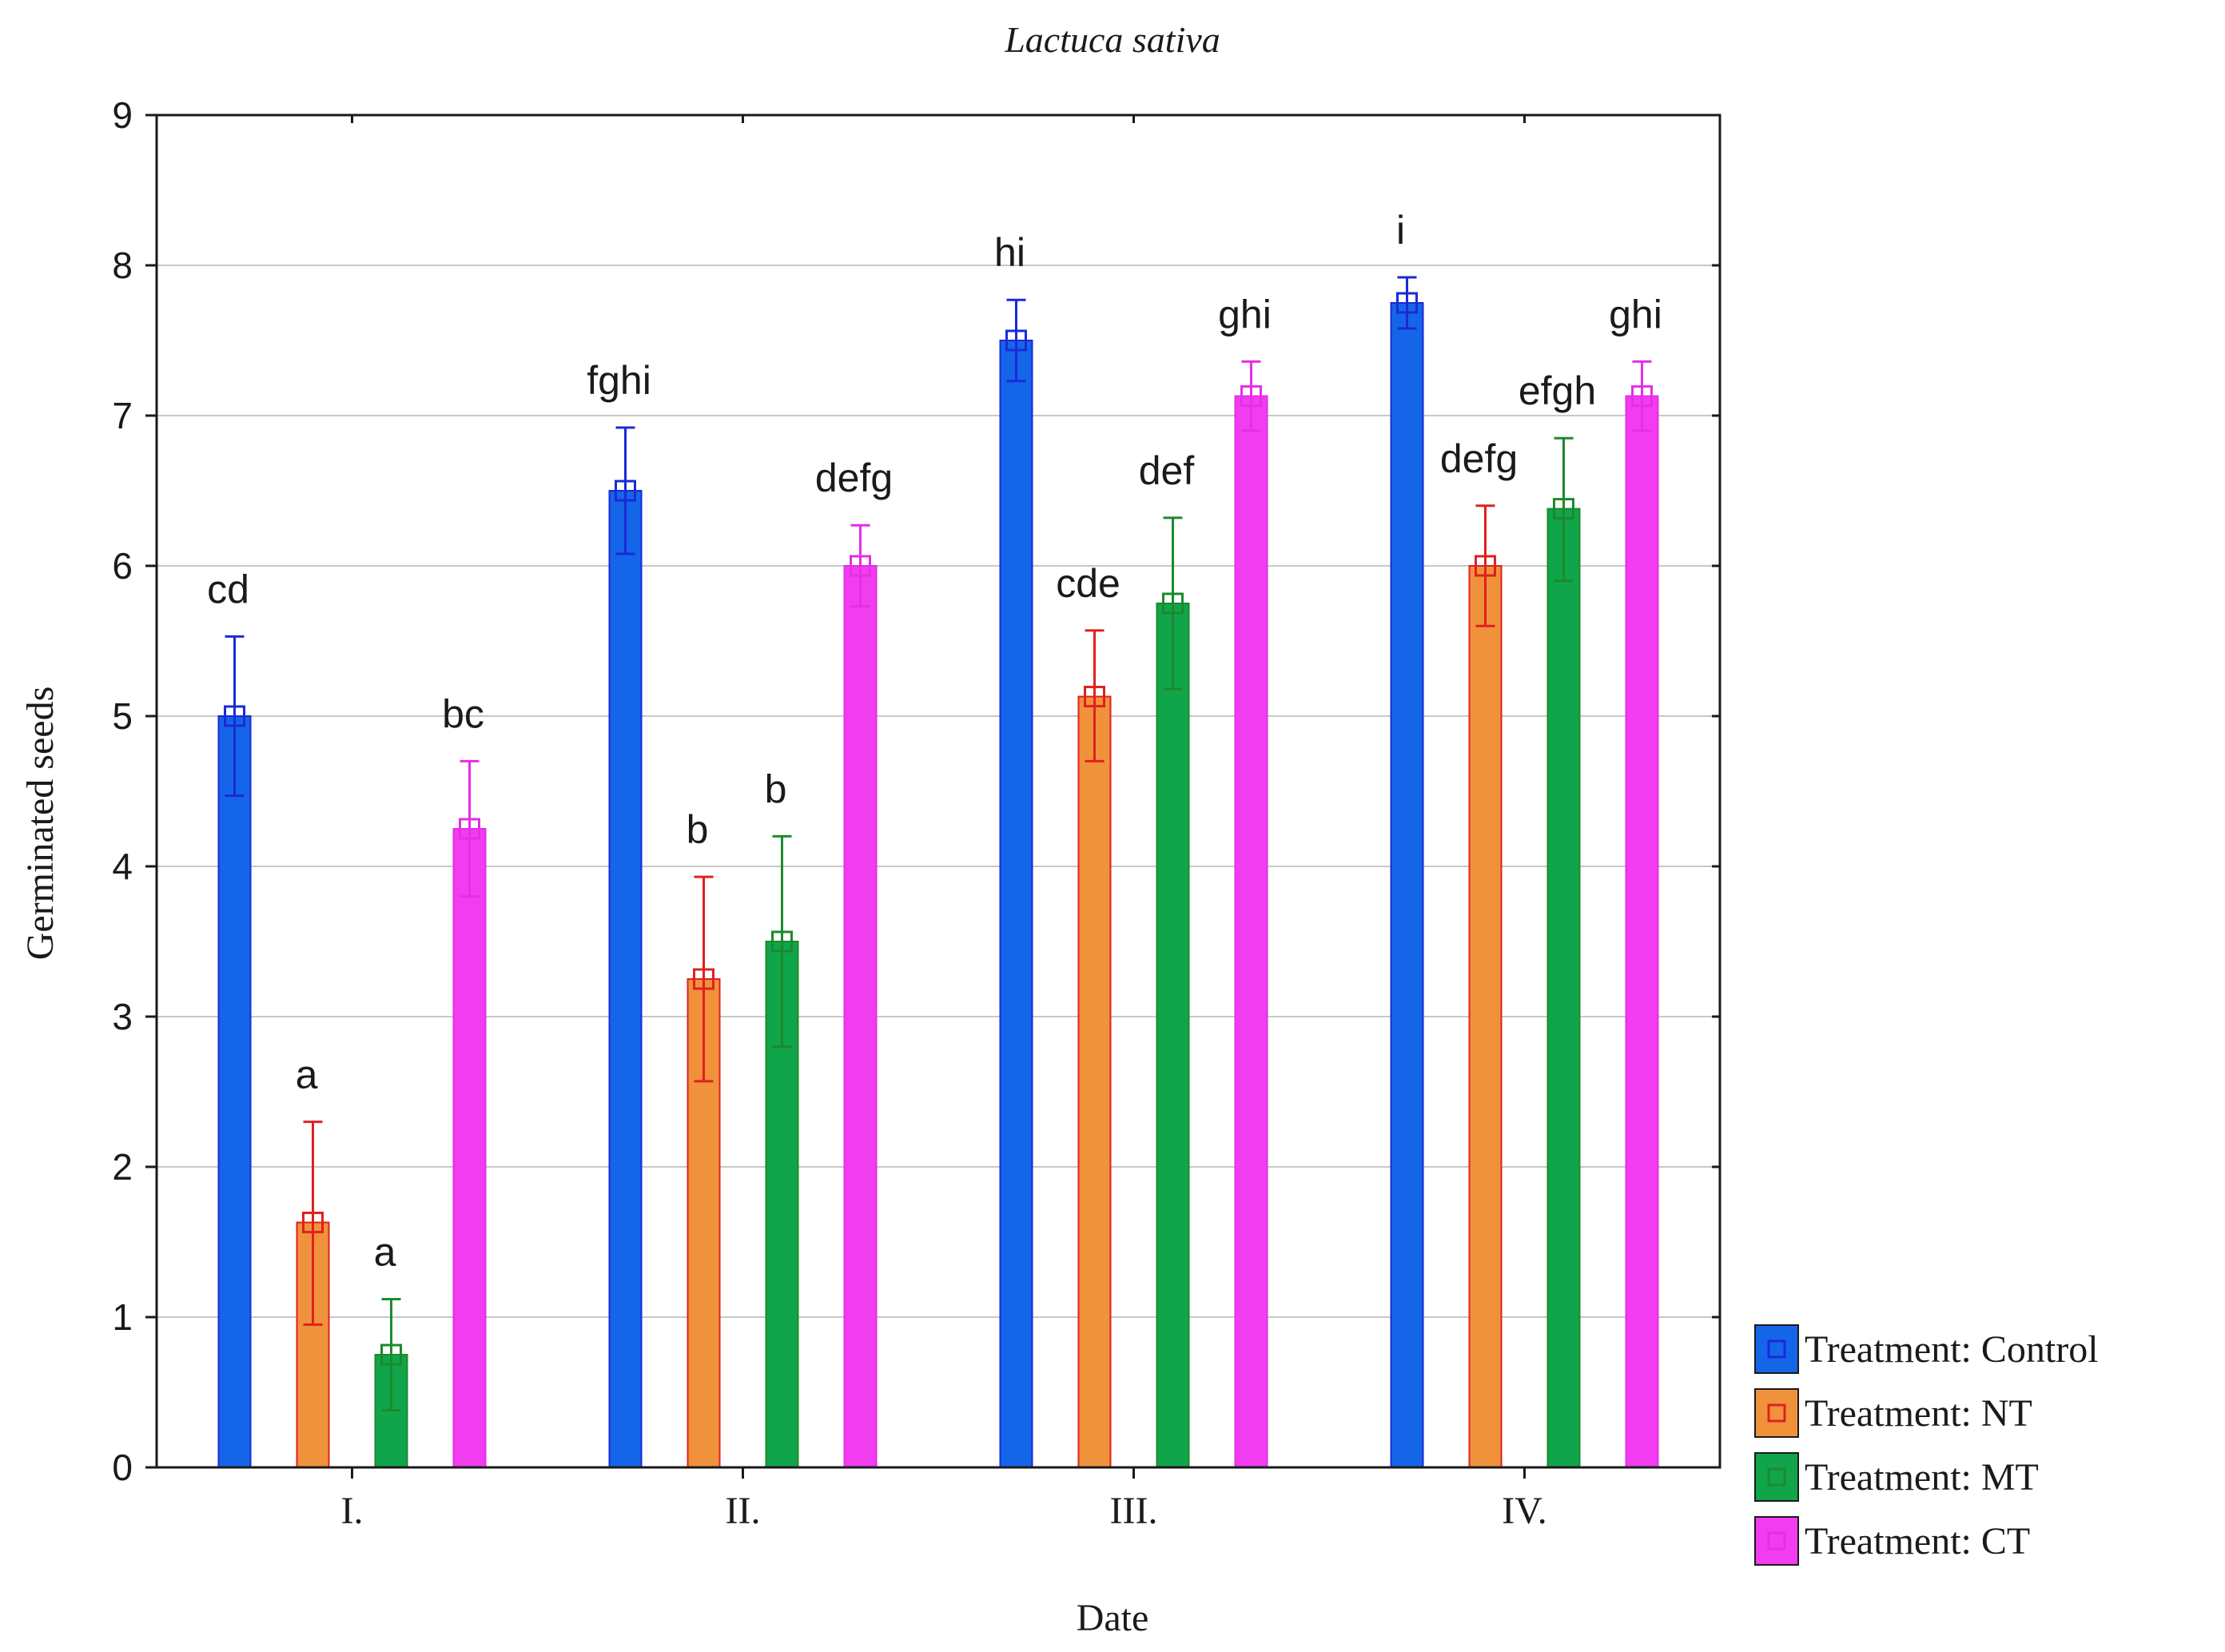 This screenshot has width=2225, height=1652. I want to click on significance-letter: hi, so click(1010, 252).